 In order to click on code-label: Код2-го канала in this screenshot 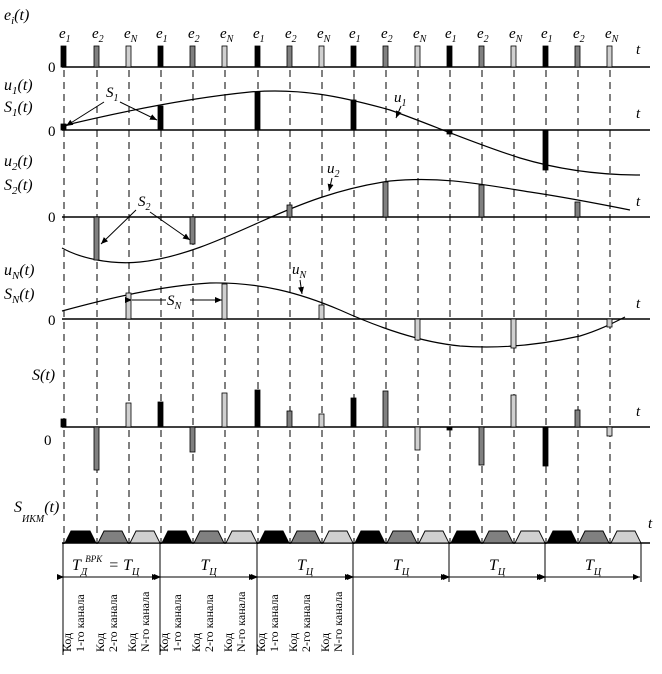, I will do `click(202, 623)`.